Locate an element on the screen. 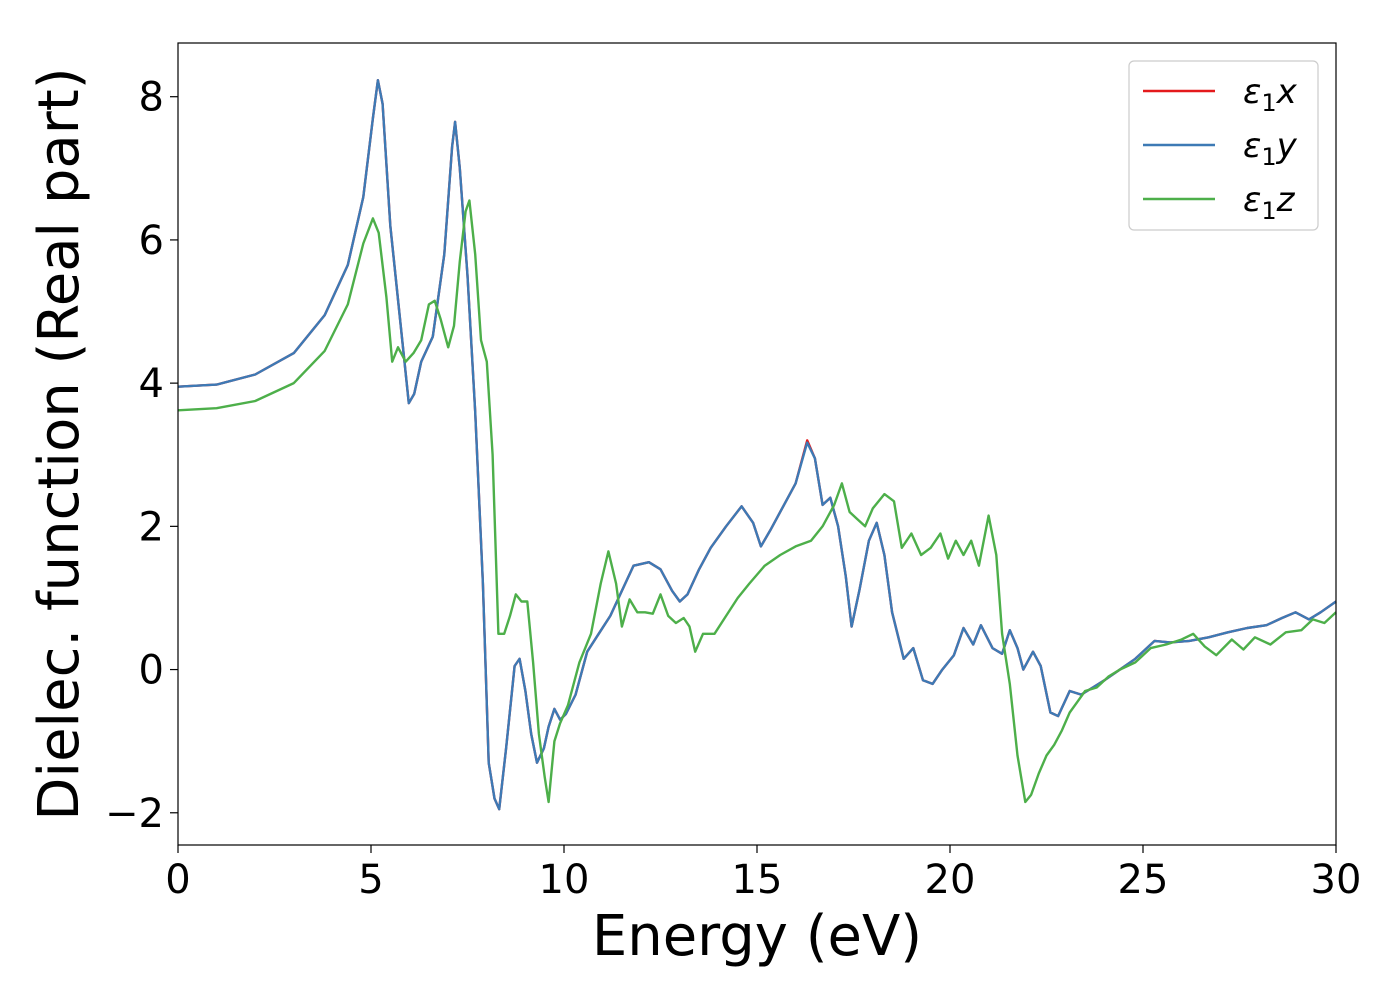 The image size is (1400, 1000). y-tick-label: −2 is located at coordinates (134, 814).